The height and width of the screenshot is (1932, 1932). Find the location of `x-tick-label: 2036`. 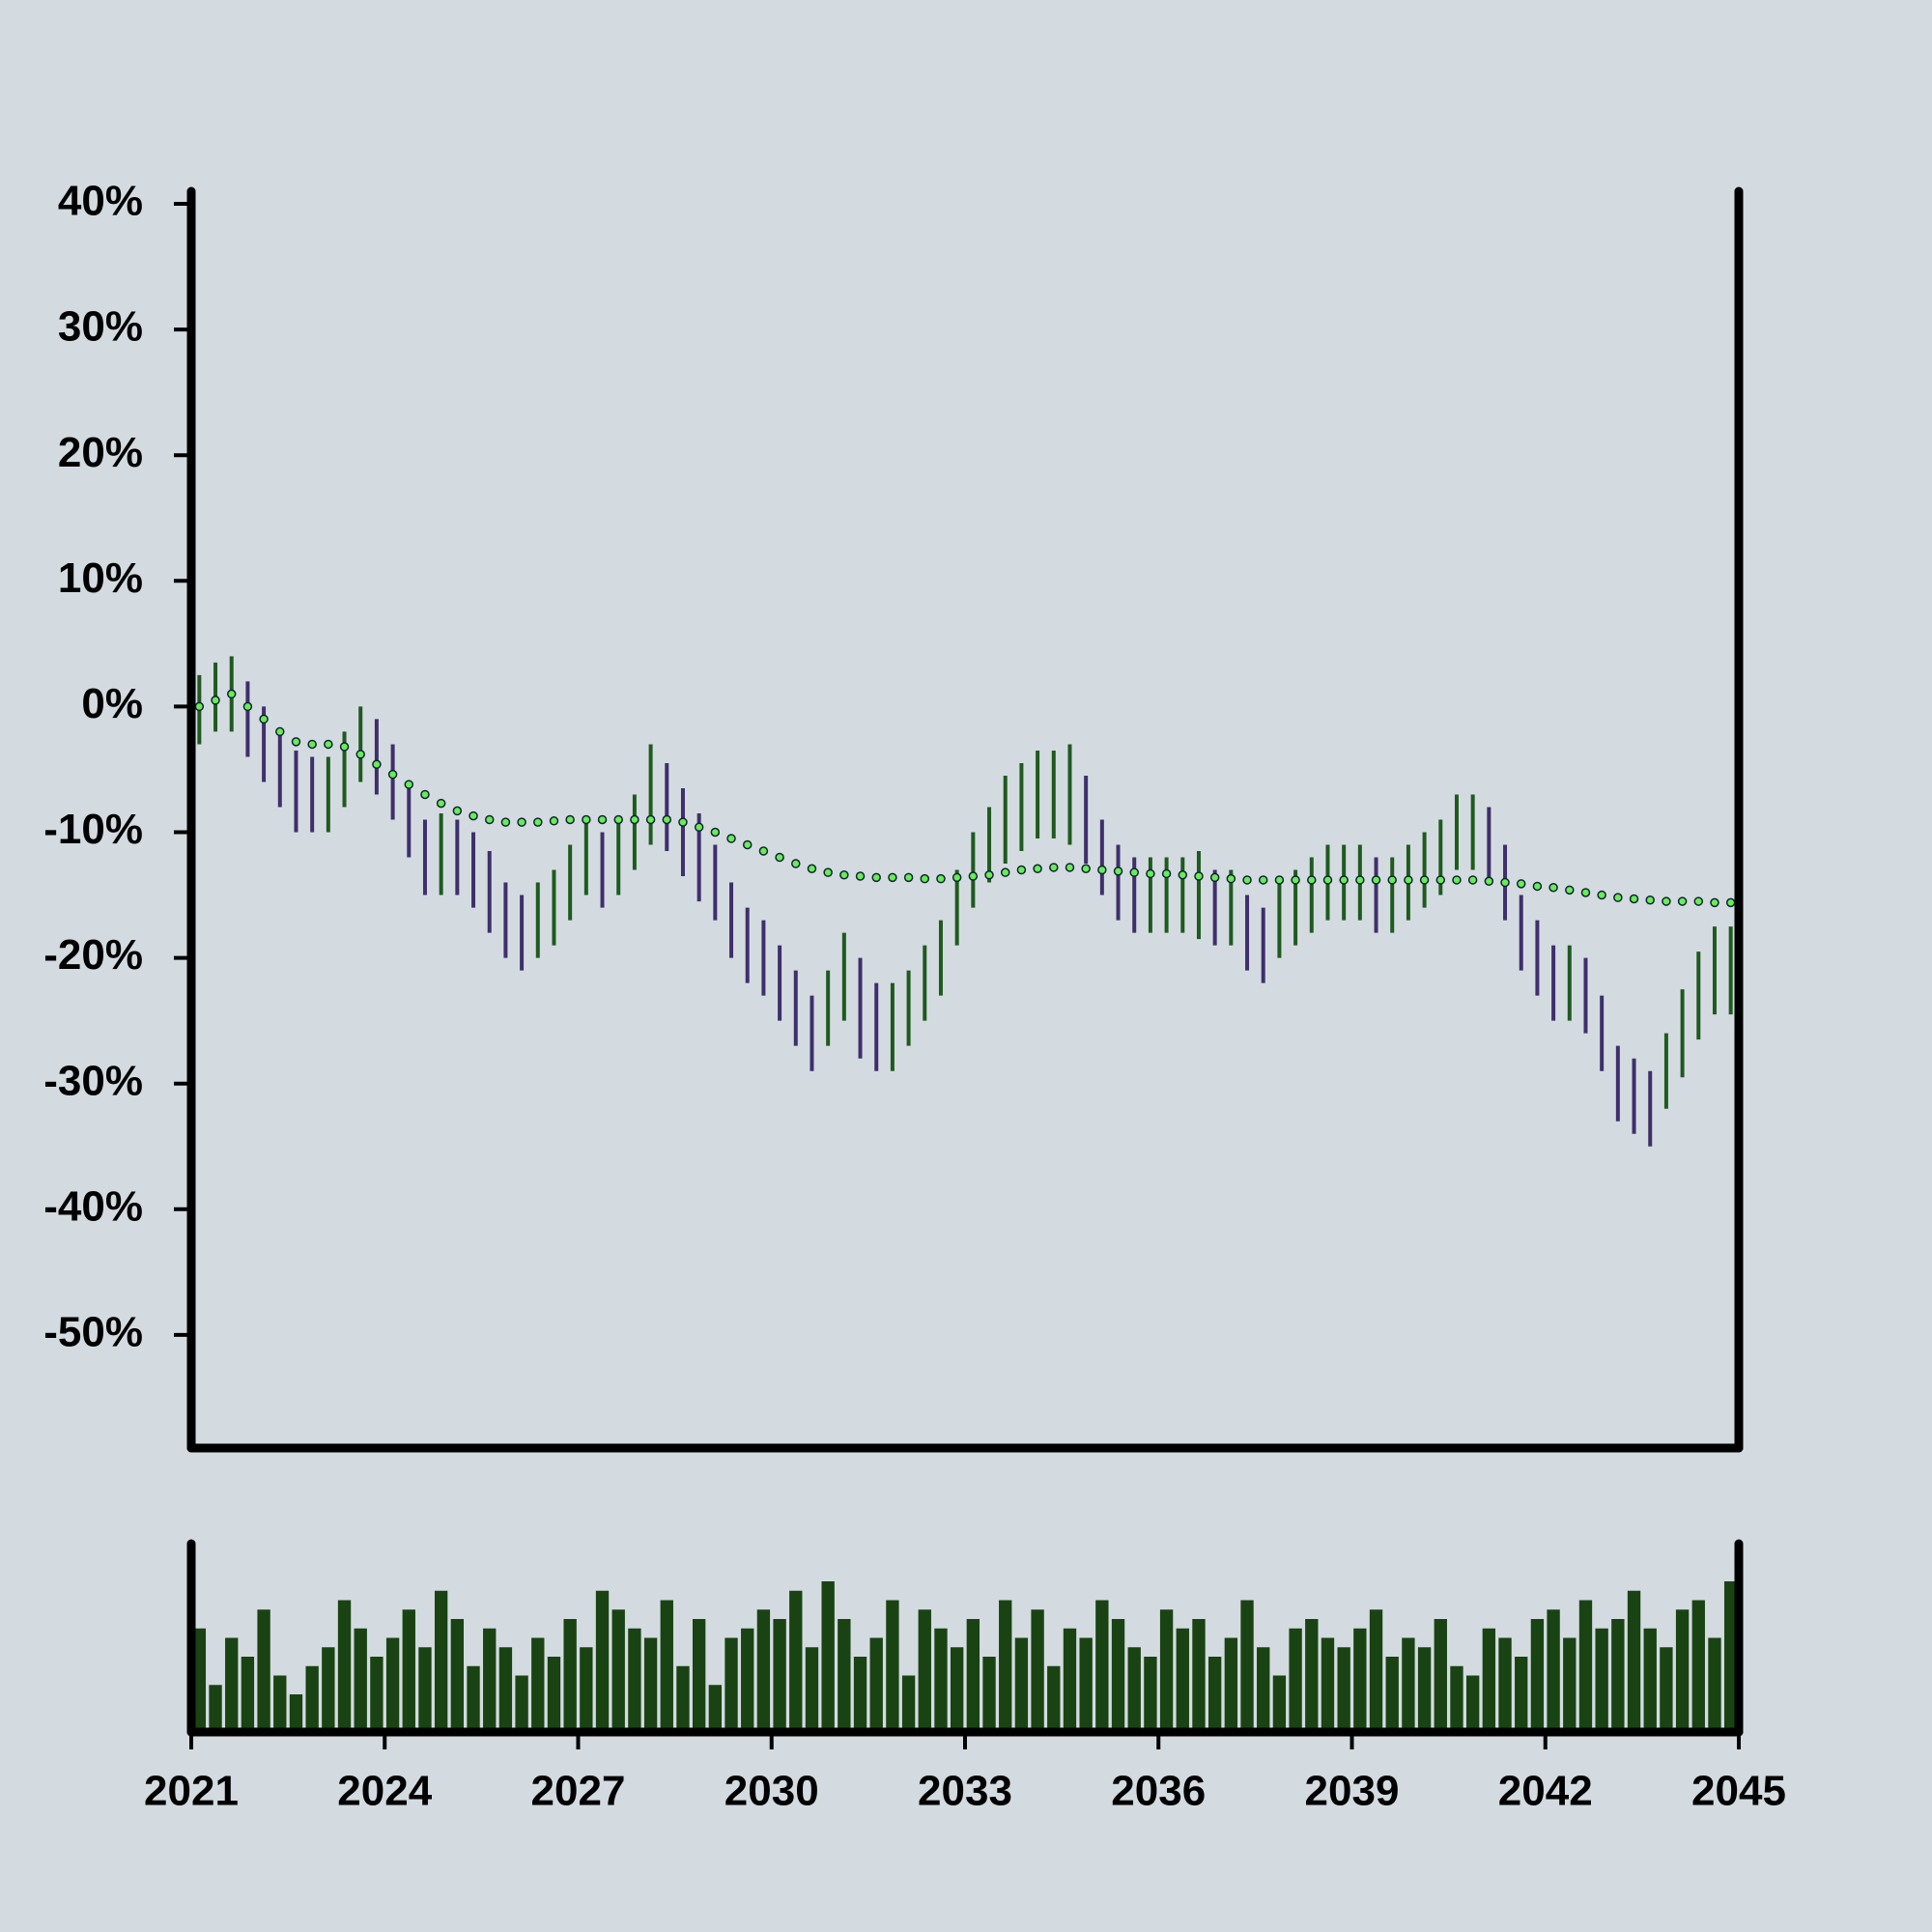

x-tick-label: 2036 is located at coordinates (1158, 1791).